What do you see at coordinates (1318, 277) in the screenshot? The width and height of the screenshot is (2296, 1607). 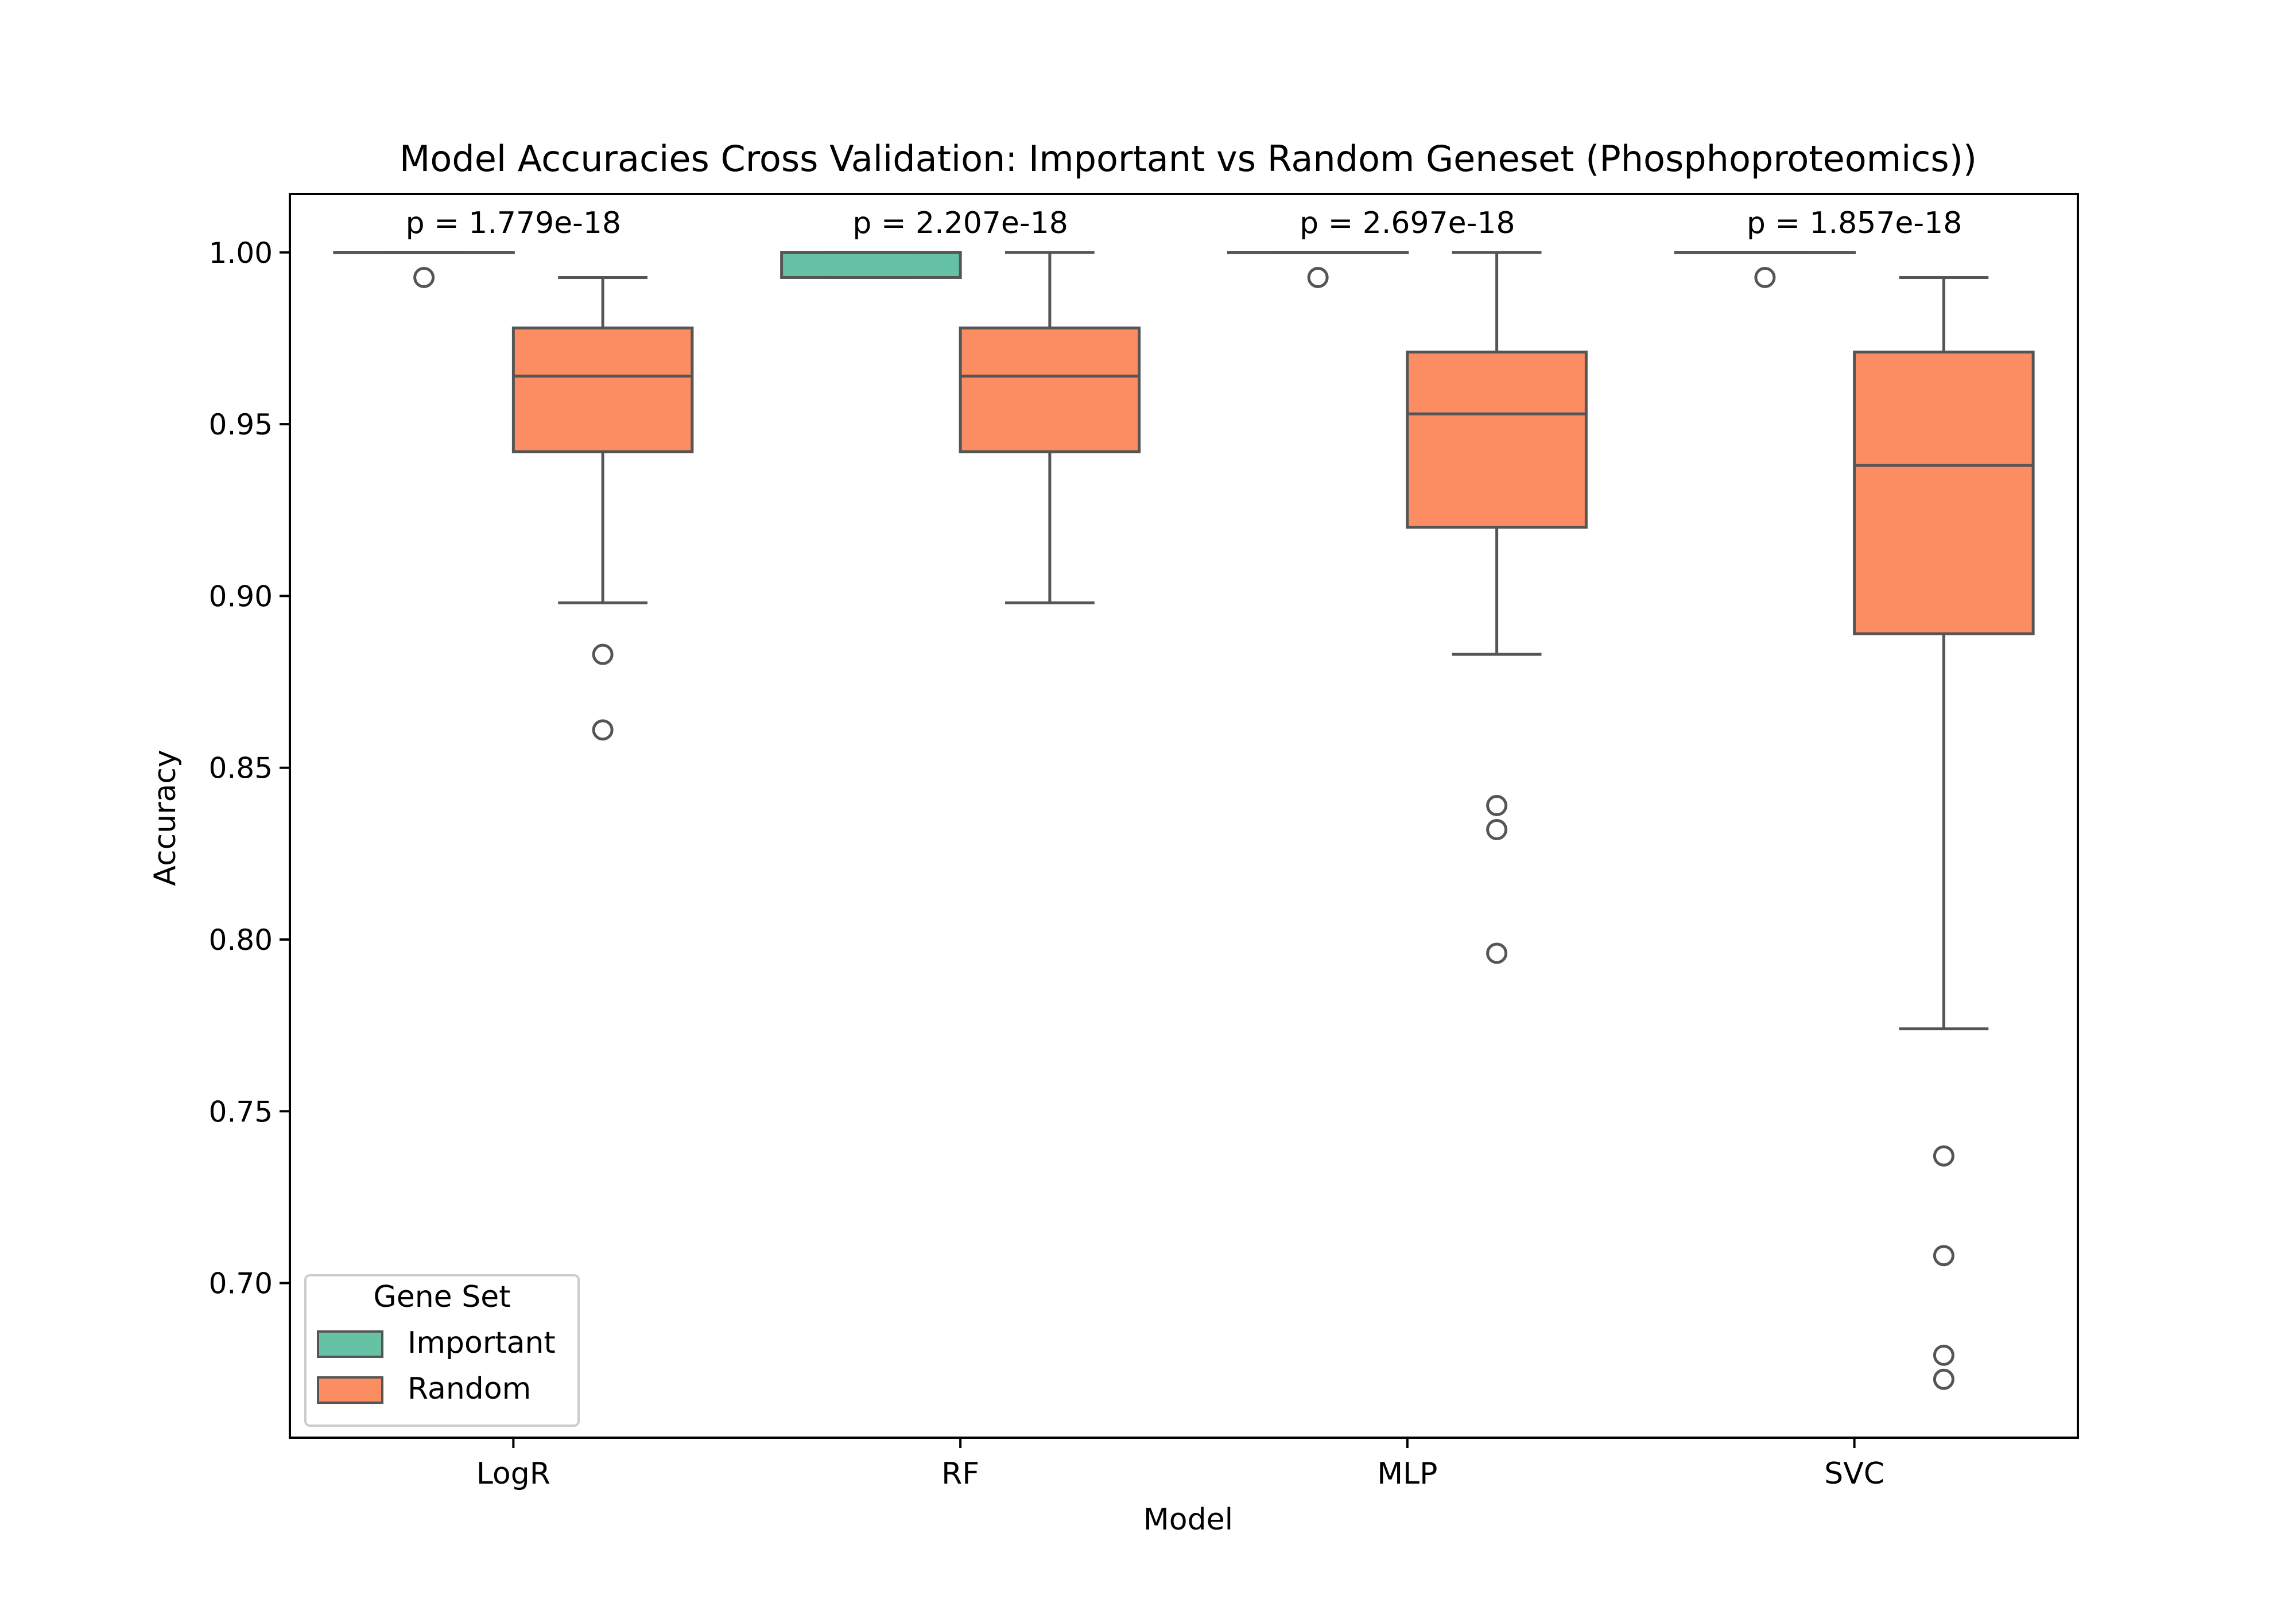 I see `outlier-important-mlp` at bounding box center [1318, 277].